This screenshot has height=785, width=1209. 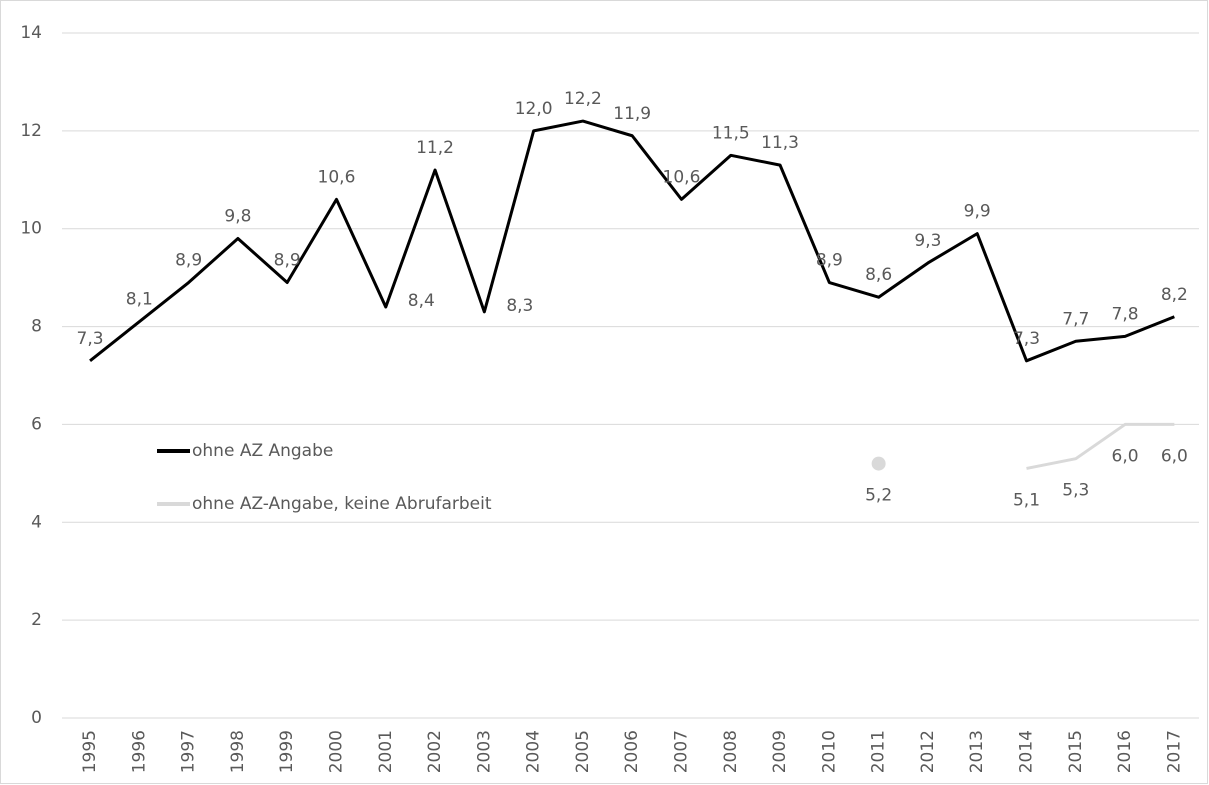 I want to click on x-tick-label: 2003, so click(x=484, y=751).